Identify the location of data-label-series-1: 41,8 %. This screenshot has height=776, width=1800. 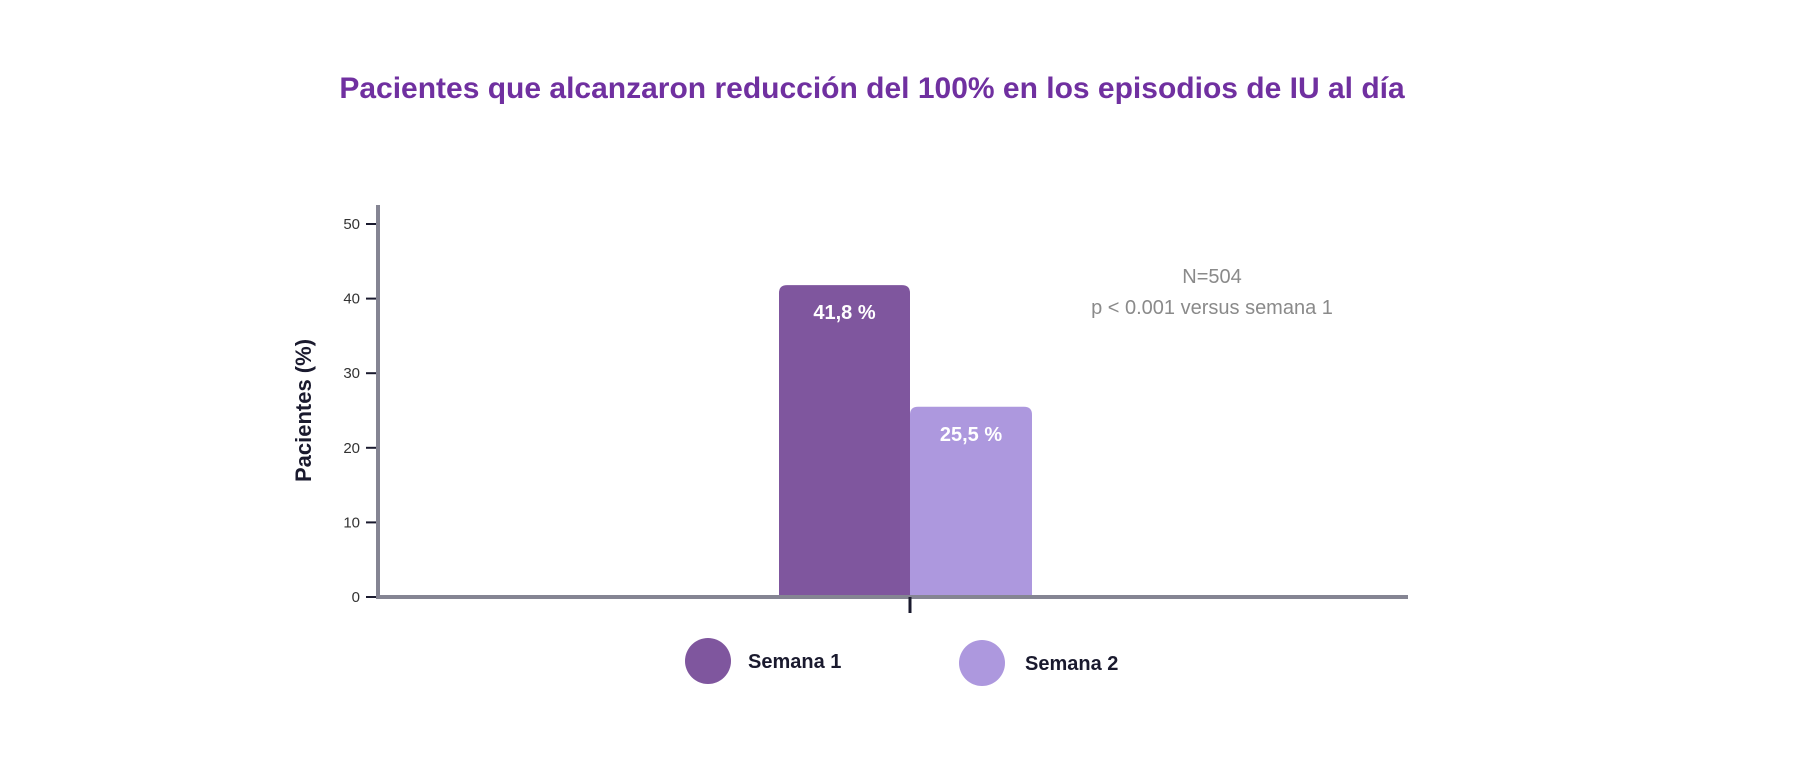
(844, 313).